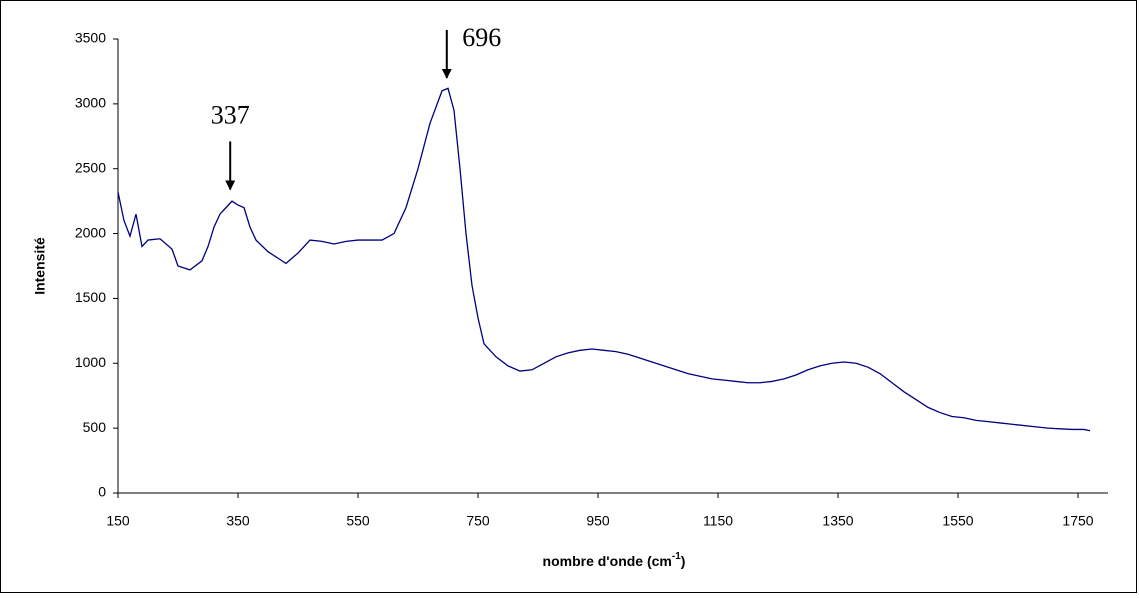  What do you see at coordinates (90, 167) in the screenshot?
I see `y-tick-label: 2500` at bounding box center [90, 167].